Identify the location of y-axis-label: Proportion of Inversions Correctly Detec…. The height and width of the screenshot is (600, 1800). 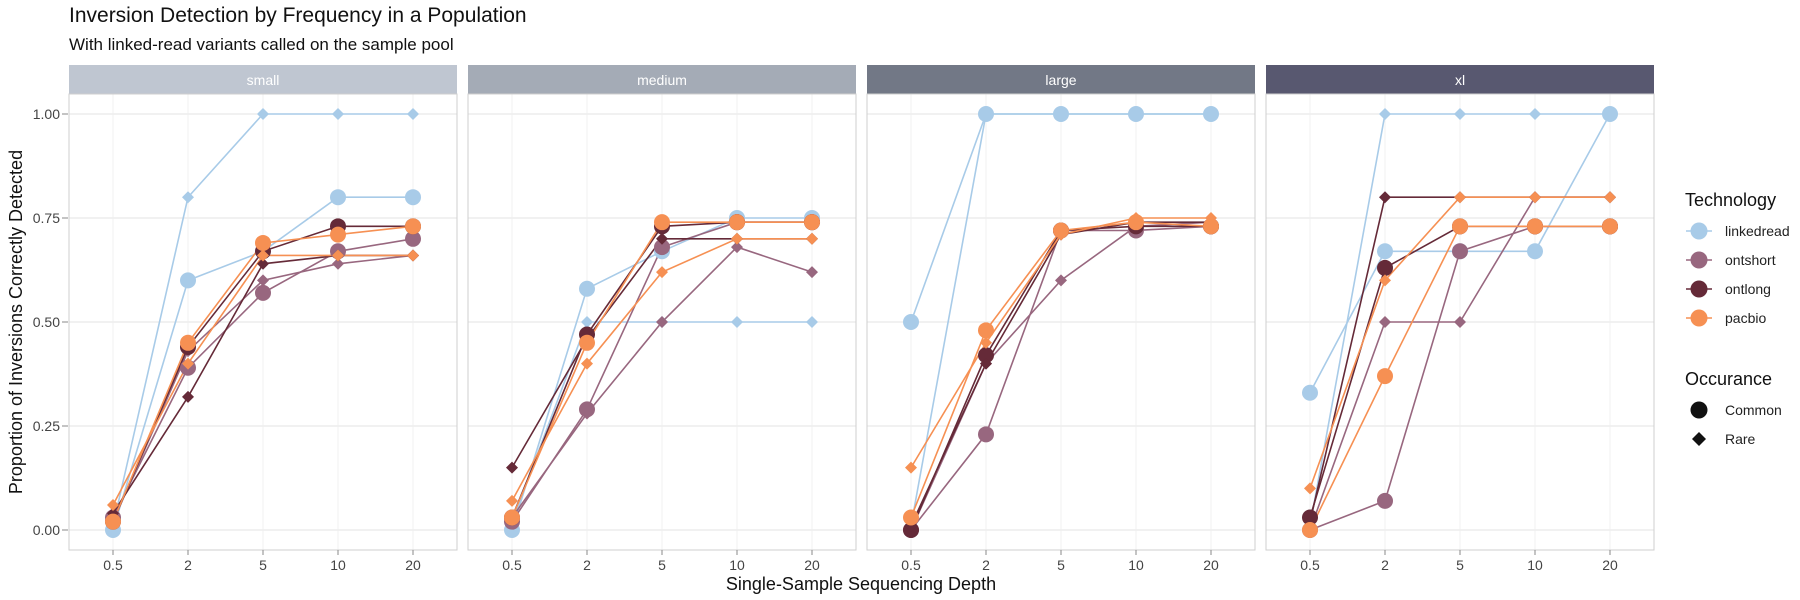
(16, 322).